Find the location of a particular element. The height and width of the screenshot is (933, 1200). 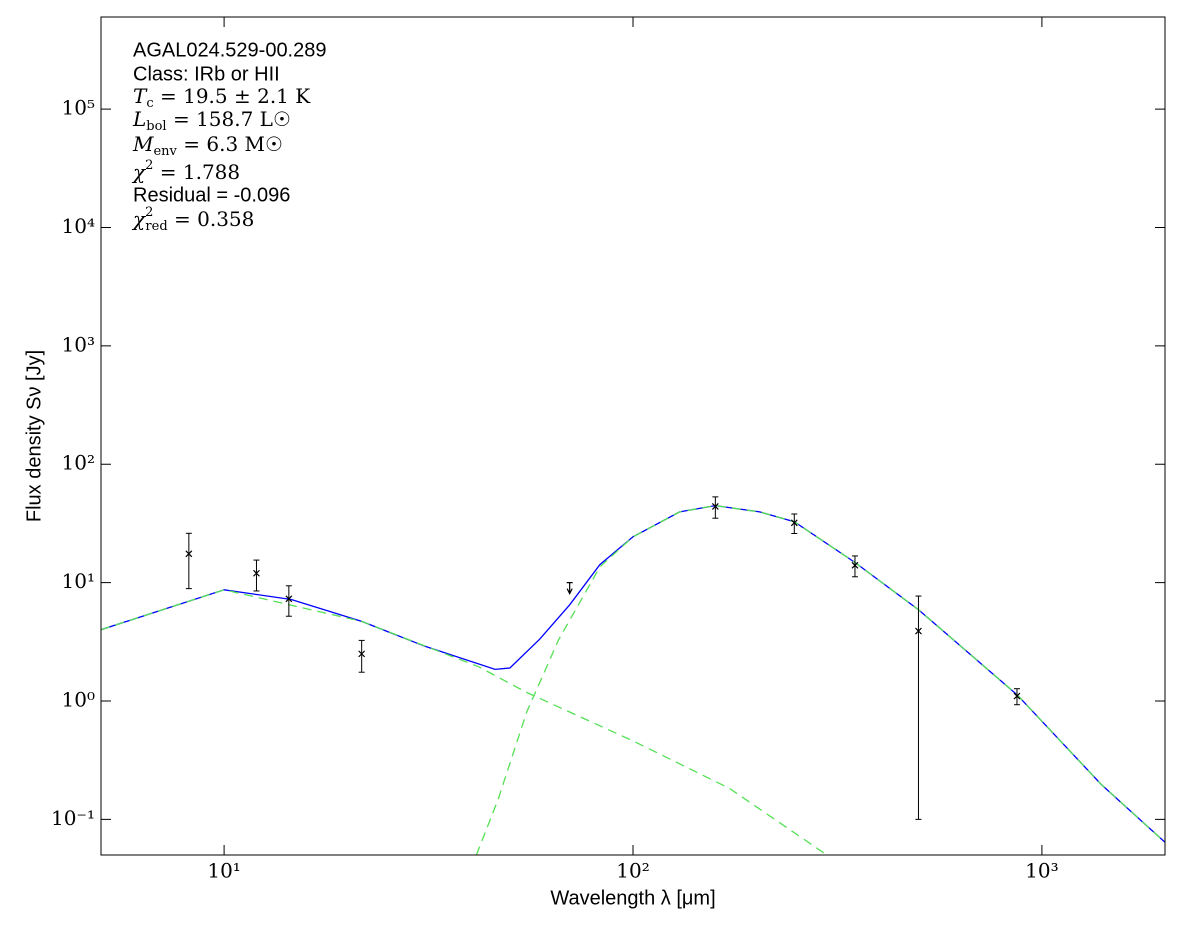

annotation: Tc = 19.5 ± 2.1 K is located at coordinates (222, 97).